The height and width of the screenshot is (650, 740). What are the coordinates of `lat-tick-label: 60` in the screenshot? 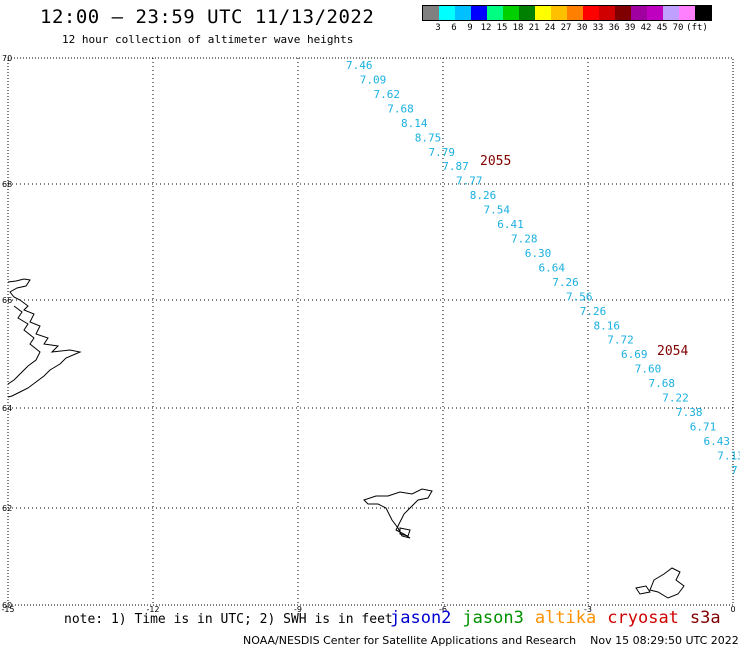 It's located at (7, 605).